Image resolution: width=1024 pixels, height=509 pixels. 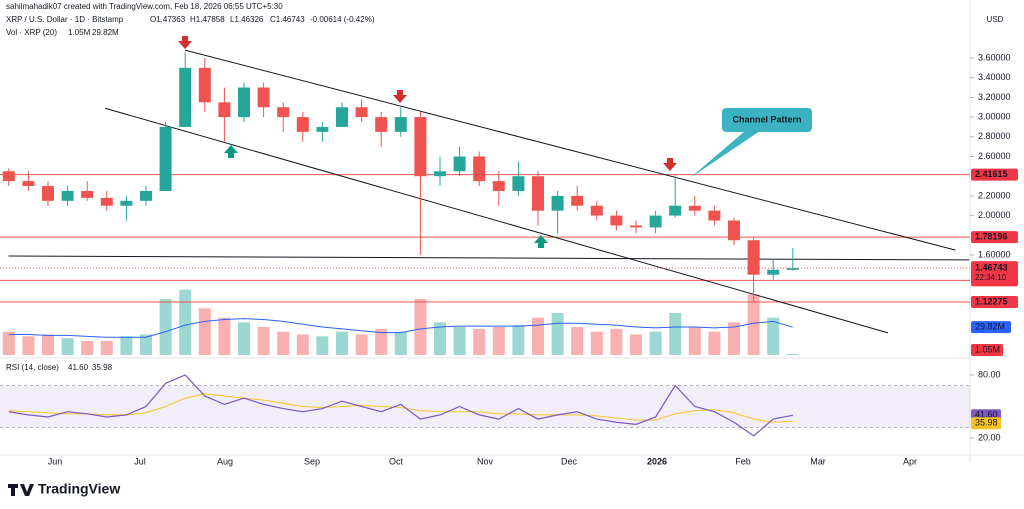 I want to click on rsi-ma-line, so click(x=400, y=408).